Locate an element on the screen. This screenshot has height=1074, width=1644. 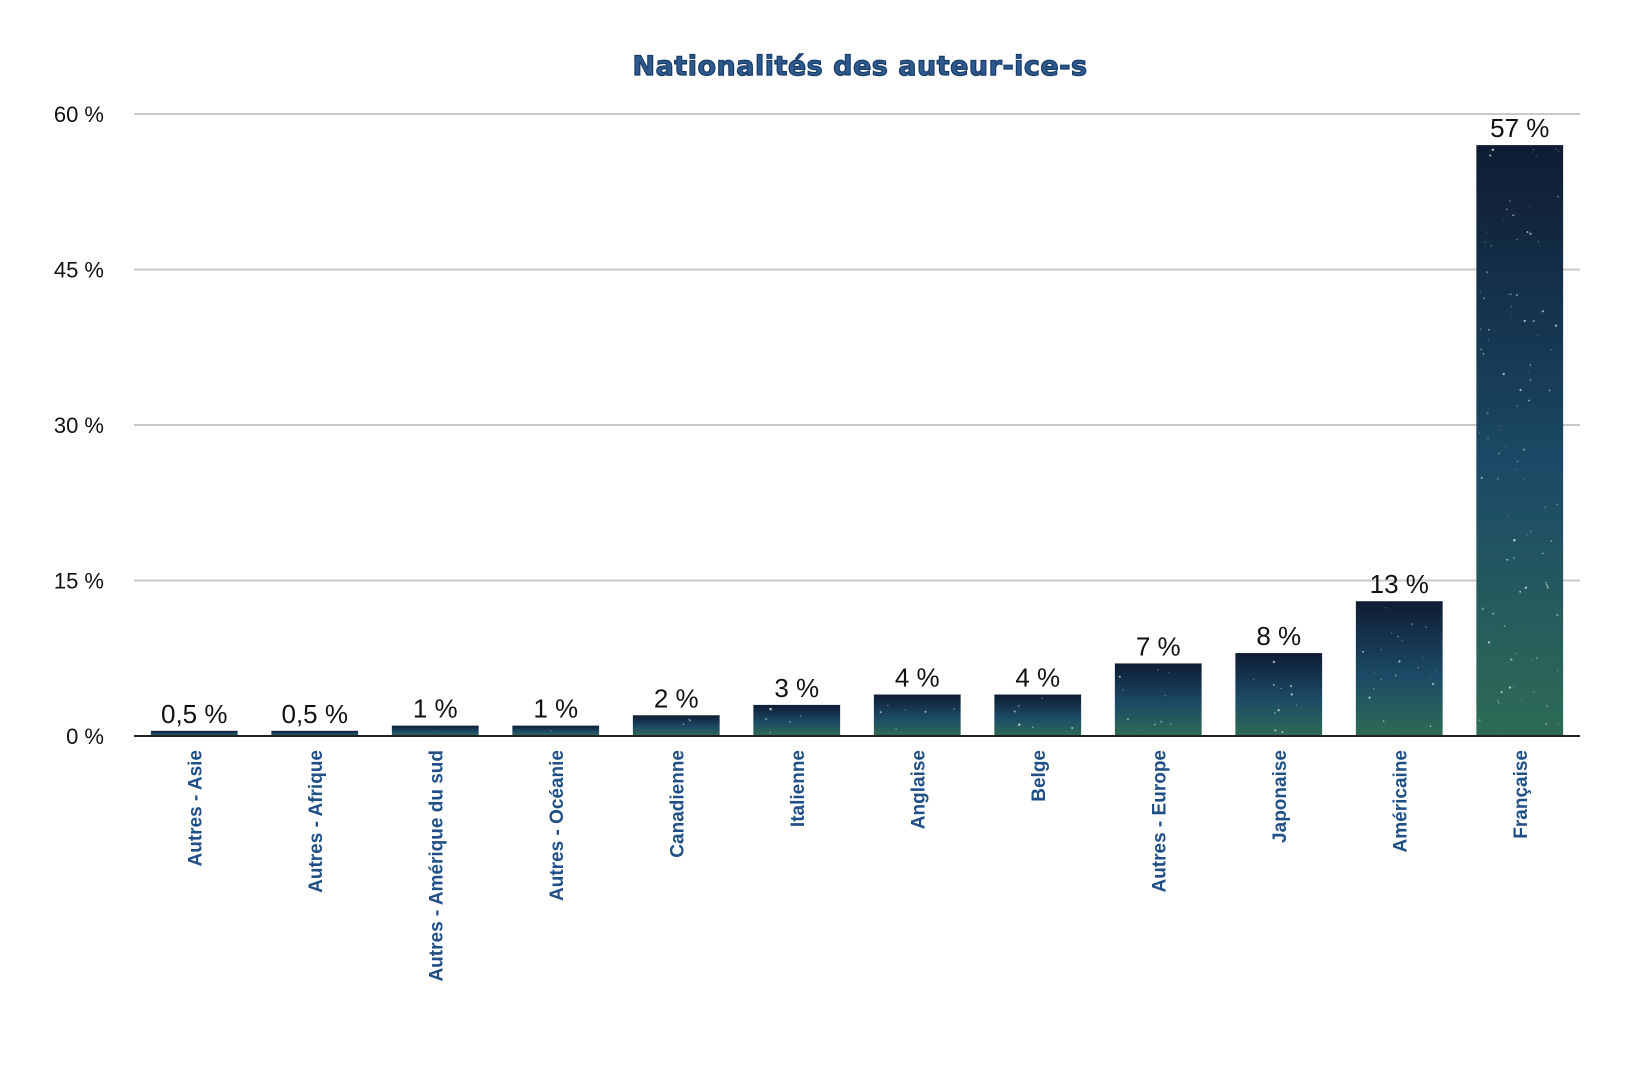
data-label: 4 % is located at coordinates (1037, 678).